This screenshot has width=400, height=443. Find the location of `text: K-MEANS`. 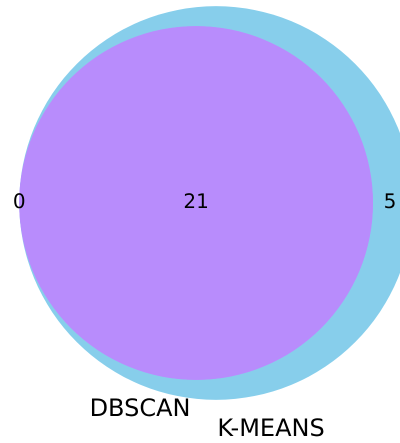

text: K-MEANS is located at coordinates (271, 428).